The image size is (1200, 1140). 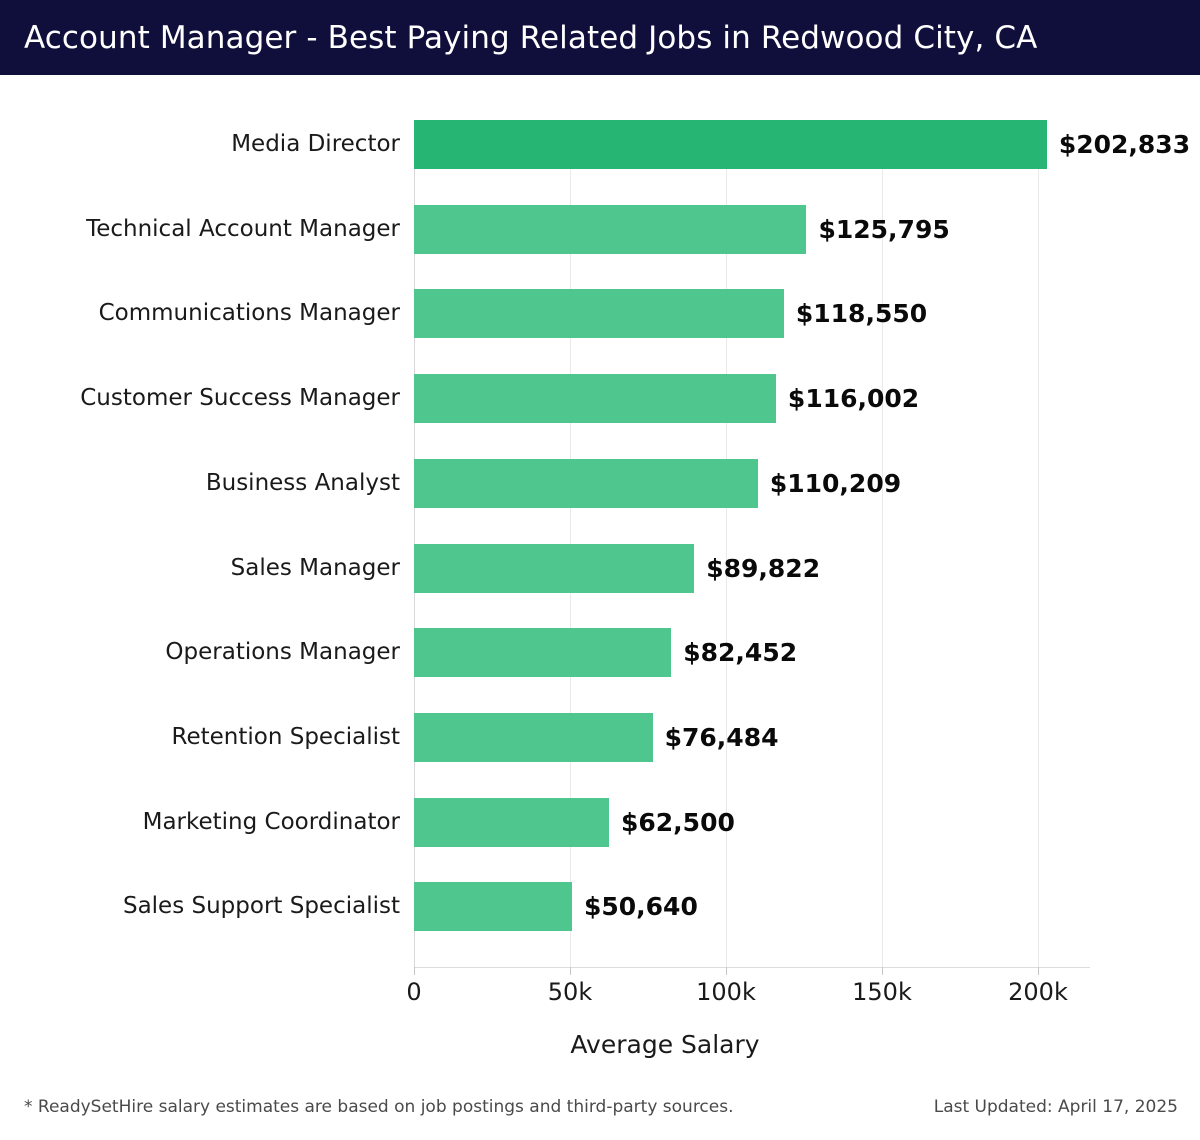 What do you see at coordinates (678, 822) in the screenshot?
I see `bar-value-label: $62,500` at bounding box center [678, 822].